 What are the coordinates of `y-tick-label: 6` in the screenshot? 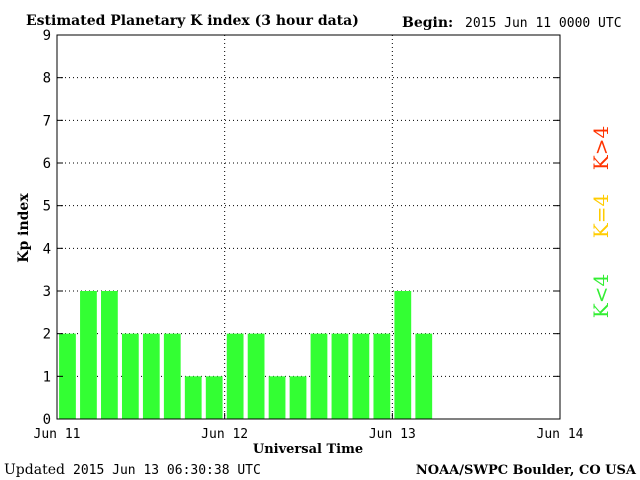 It's located at (47, 164).